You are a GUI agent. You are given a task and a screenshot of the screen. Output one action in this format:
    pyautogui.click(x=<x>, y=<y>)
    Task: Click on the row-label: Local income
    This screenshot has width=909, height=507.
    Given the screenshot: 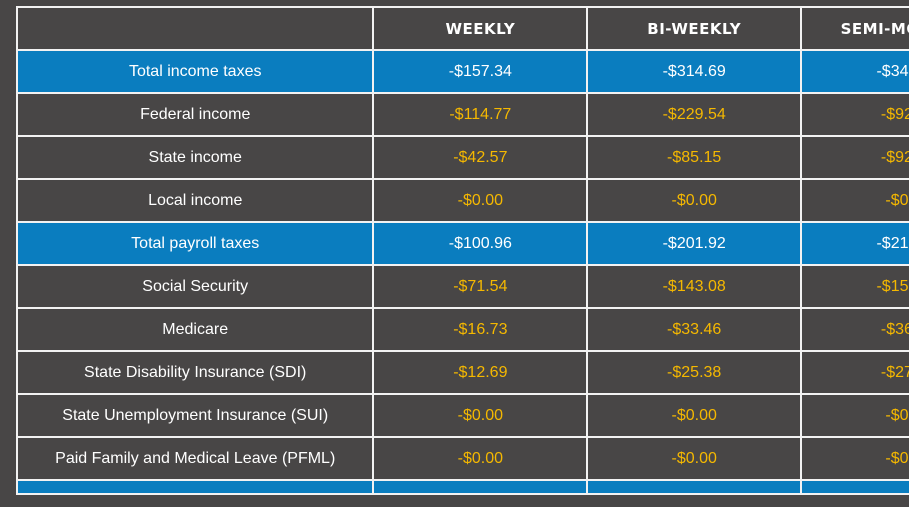 What is the action you would take?
    pyautogui.click(x=195, y=200)
    